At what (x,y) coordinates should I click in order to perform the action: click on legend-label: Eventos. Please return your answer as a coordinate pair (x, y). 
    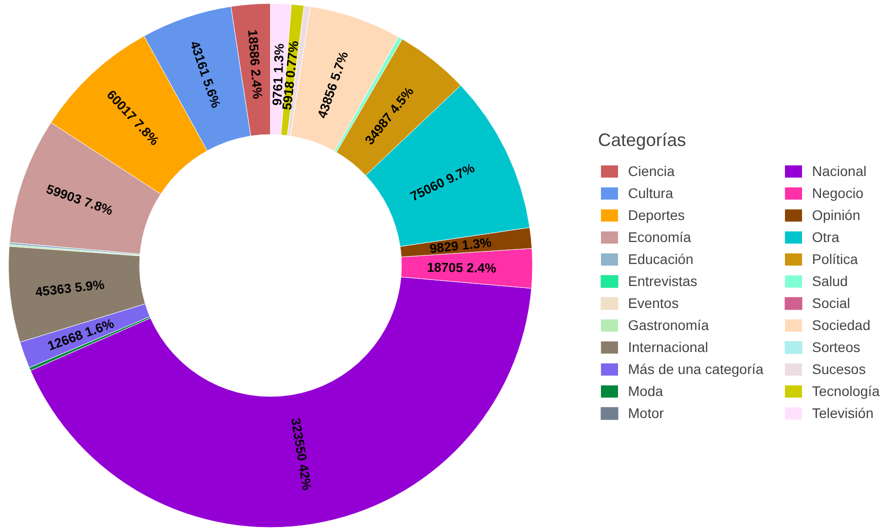
    Looking at the image, I should click on (653, 303).